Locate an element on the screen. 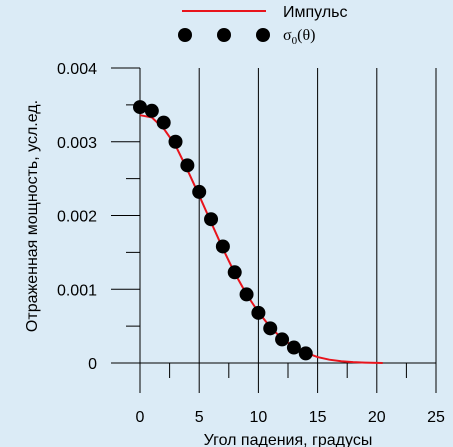  y-tick-label: 0.004 is located at coordinates (77, 69).